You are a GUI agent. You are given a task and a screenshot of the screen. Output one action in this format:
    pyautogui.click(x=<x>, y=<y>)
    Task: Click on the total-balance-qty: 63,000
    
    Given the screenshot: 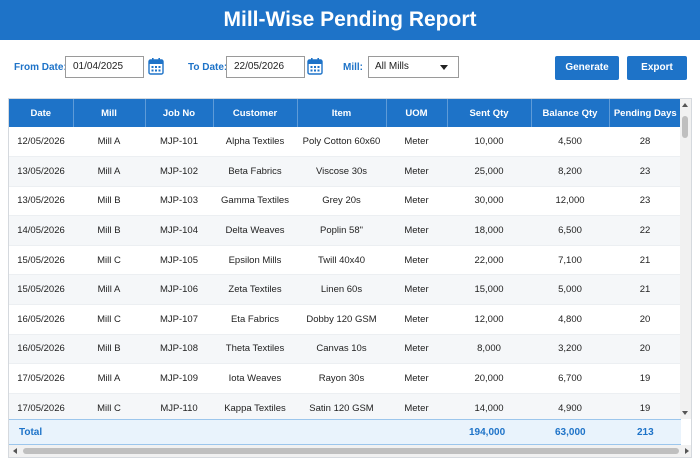 What is the action you would take?
    pyautogui.click(x=570, y=432)
    